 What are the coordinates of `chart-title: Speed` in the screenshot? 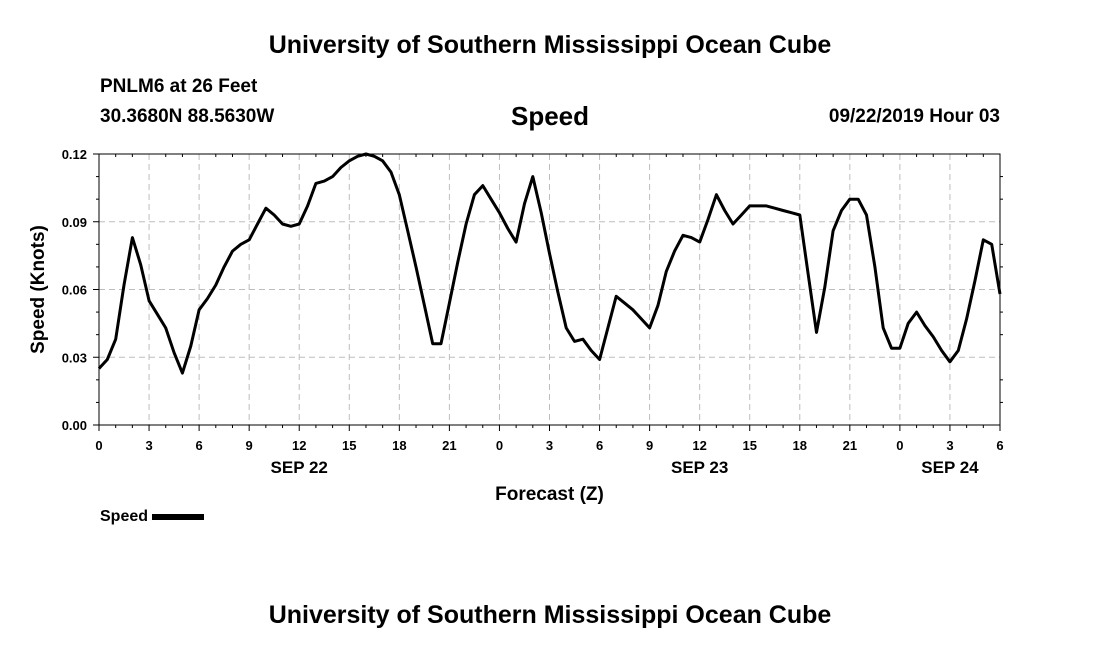 It's located at (550, 116).